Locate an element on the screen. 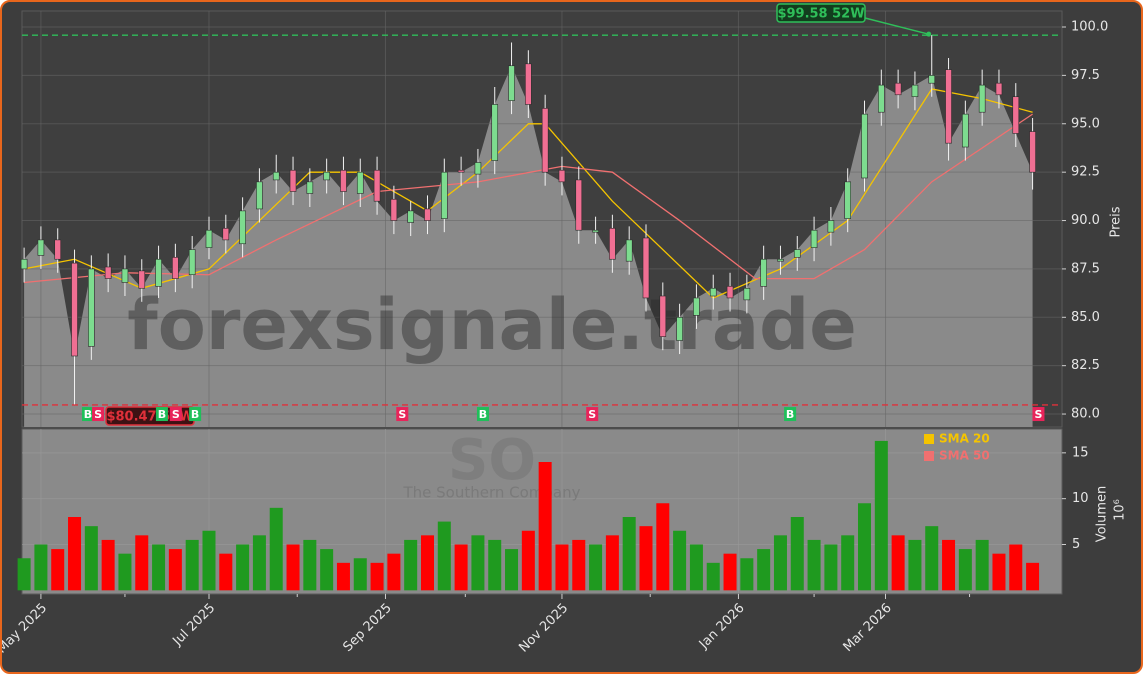 Image resolution: width=1143 pixels, height=674 pixels. legend-label: SMA 20 is located at coordinates (964, 439).